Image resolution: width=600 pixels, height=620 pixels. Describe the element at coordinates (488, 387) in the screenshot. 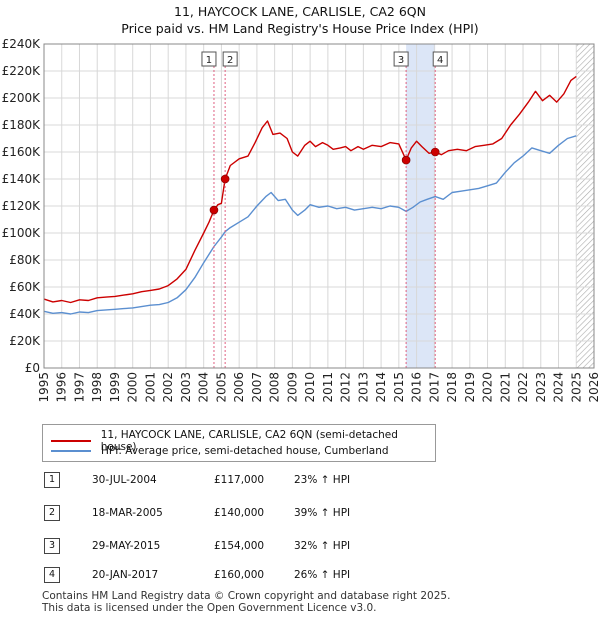

I see `x-tick-label: 2020` at that location.